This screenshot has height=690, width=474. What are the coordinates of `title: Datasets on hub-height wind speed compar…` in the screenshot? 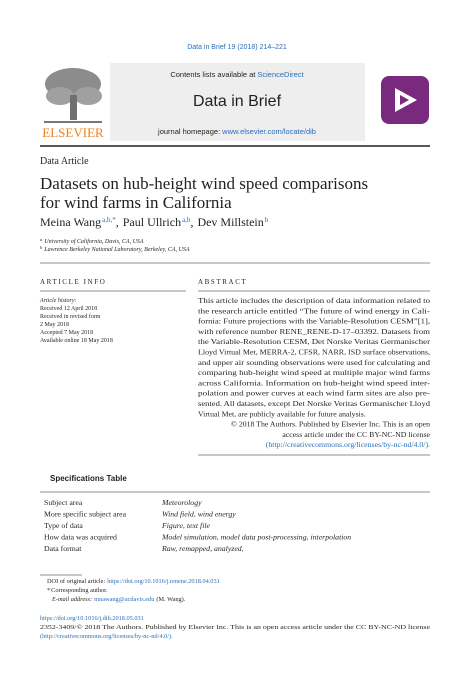 It's located at (204, 193).